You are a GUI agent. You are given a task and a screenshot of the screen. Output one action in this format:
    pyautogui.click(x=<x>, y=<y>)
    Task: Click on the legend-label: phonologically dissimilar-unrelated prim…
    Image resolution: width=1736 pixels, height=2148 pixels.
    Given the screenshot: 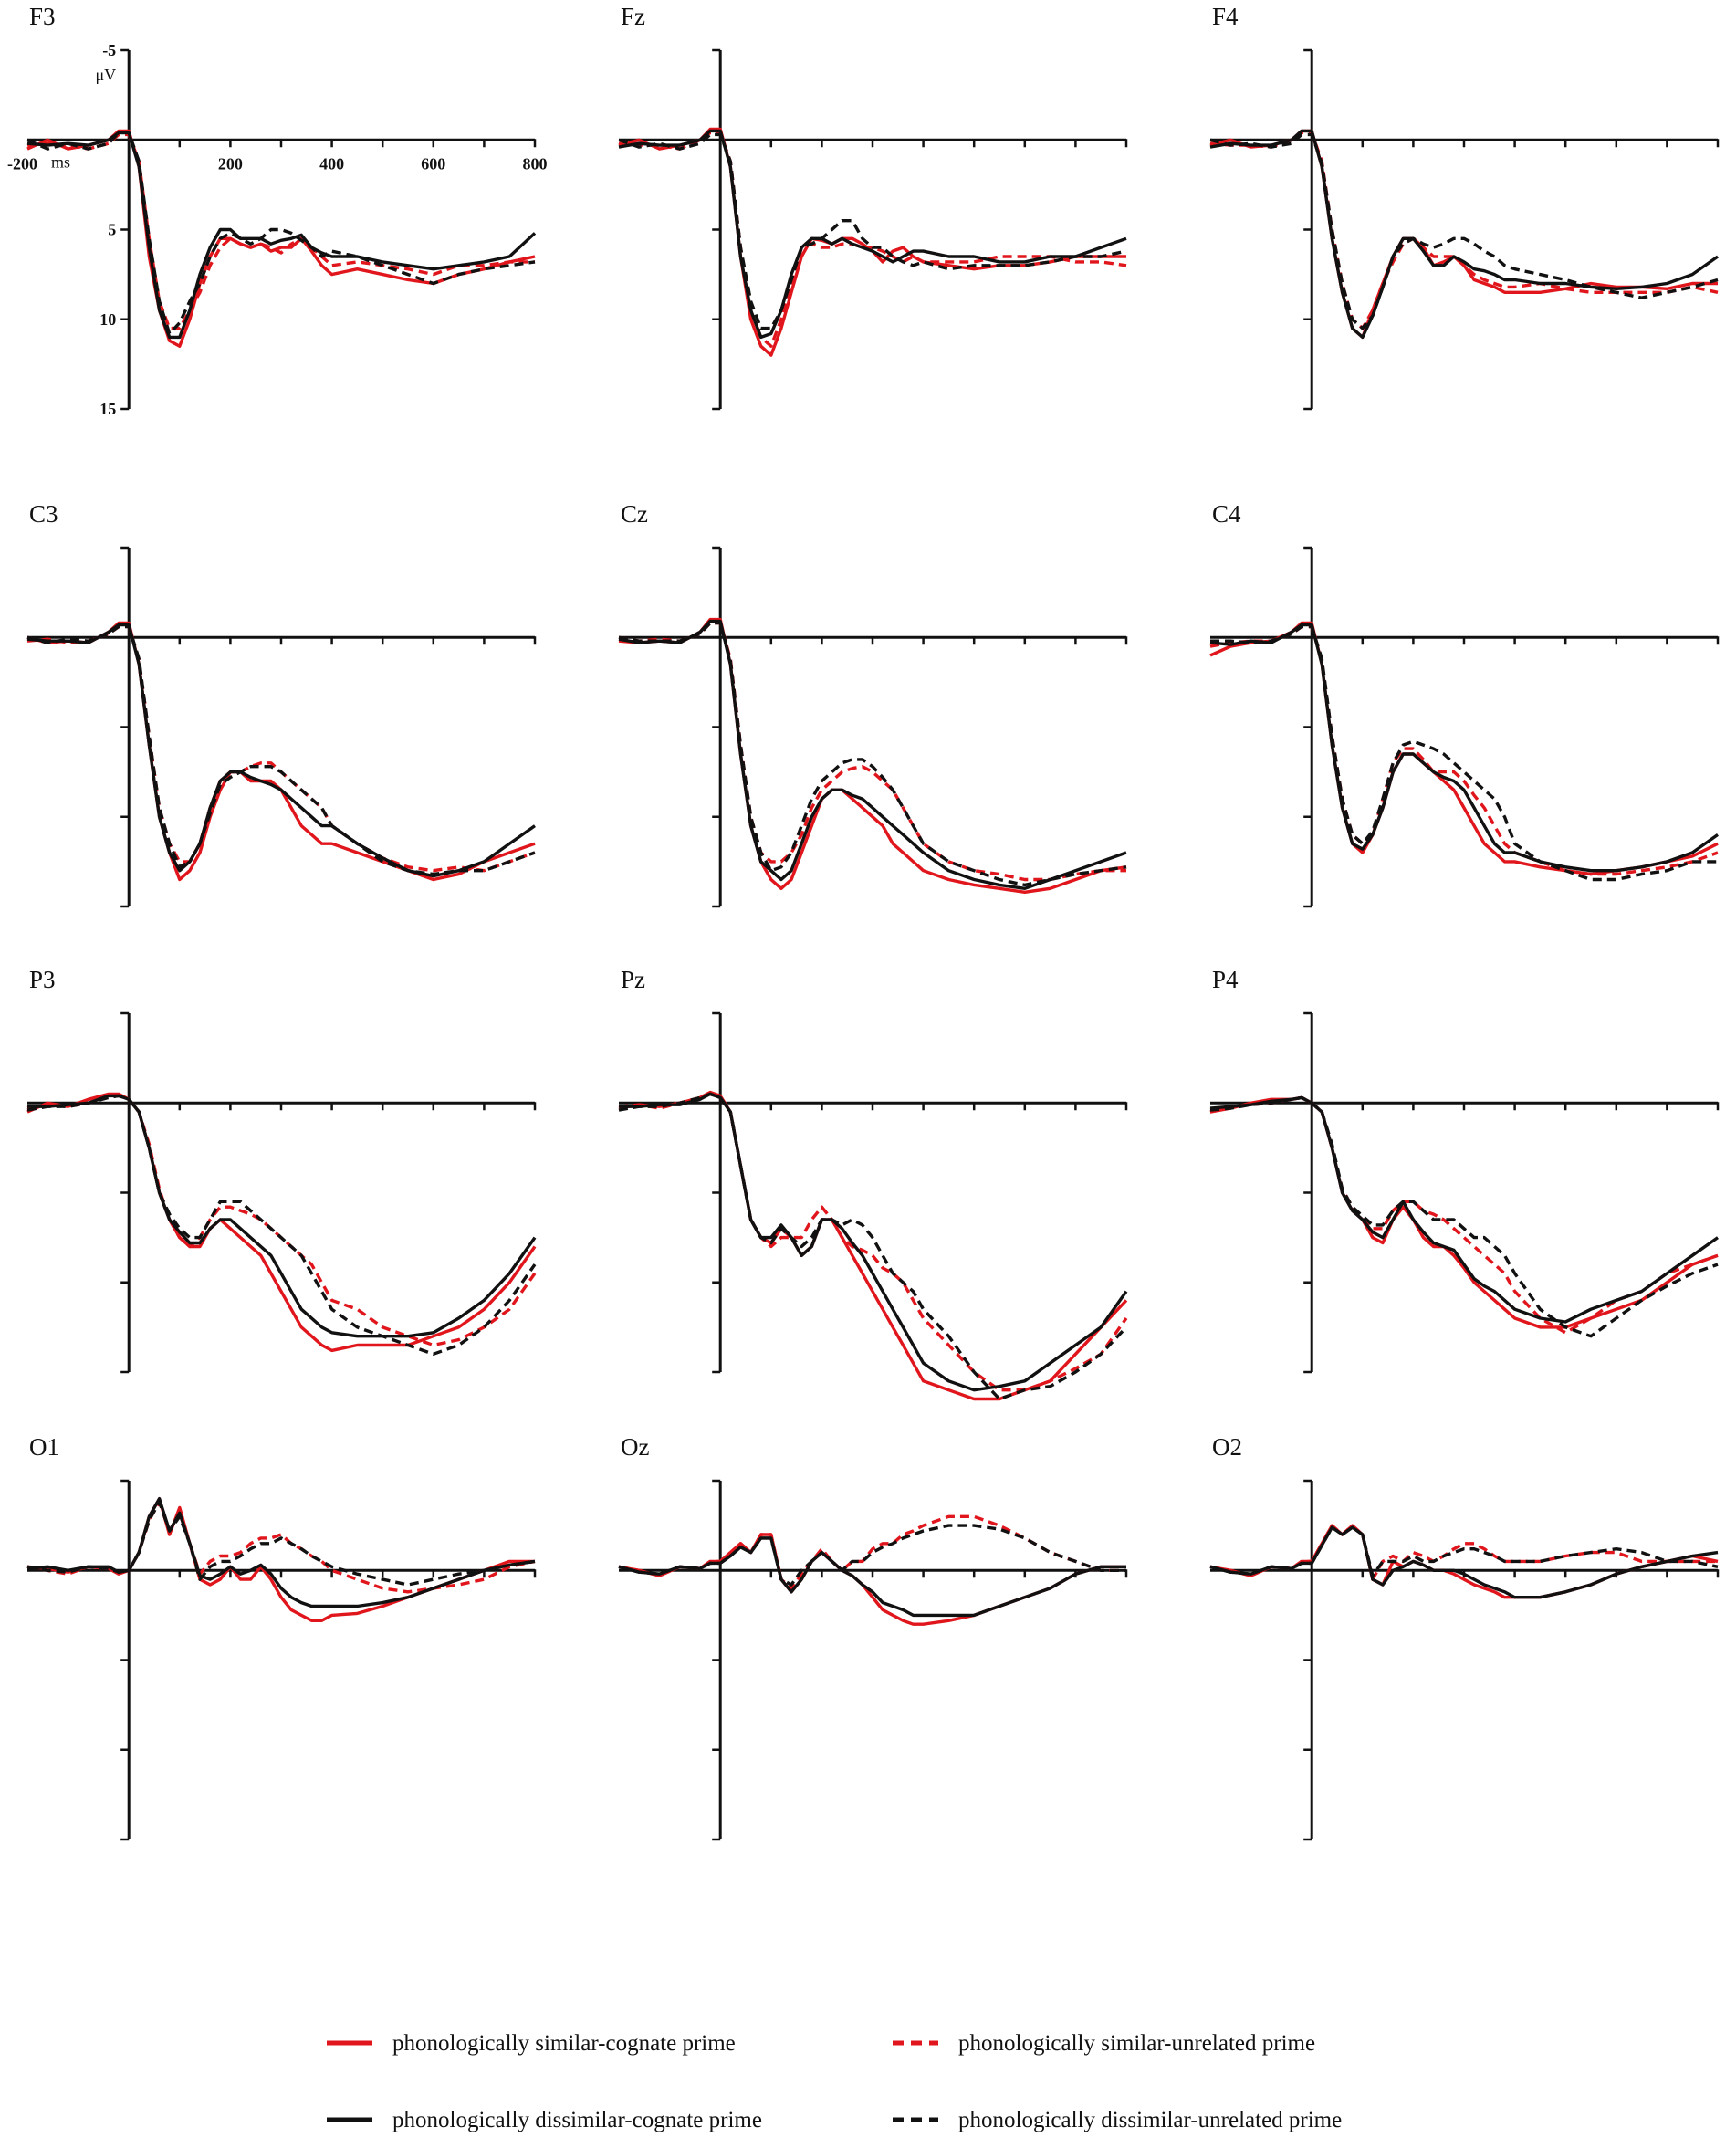 What is the action you would take?
    pyautogui.click(x=1150, y=2120)
    